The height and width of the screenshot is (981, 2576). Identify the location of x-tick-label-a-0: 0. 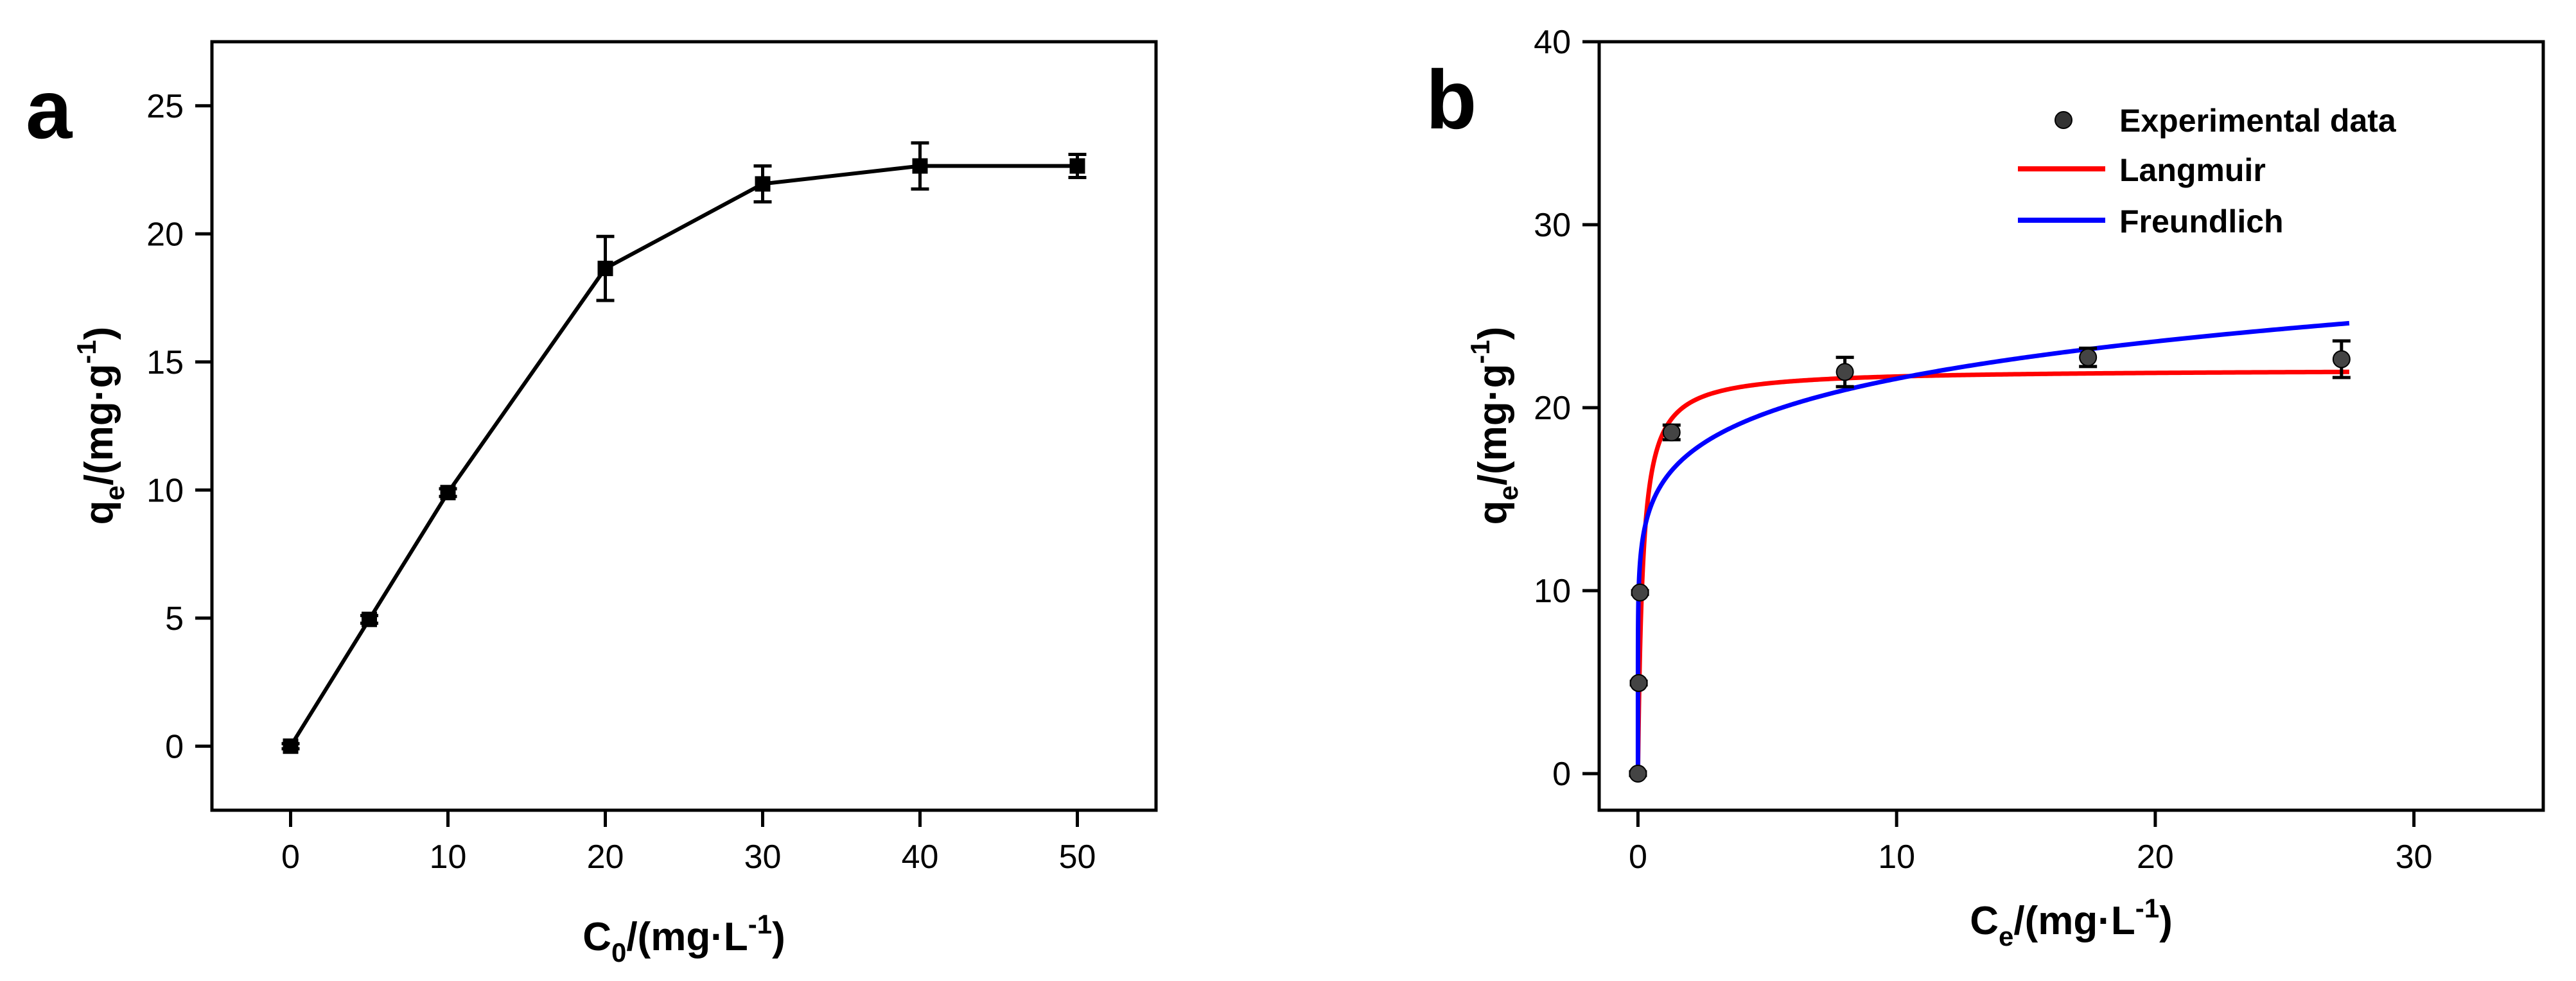
(290, 857).